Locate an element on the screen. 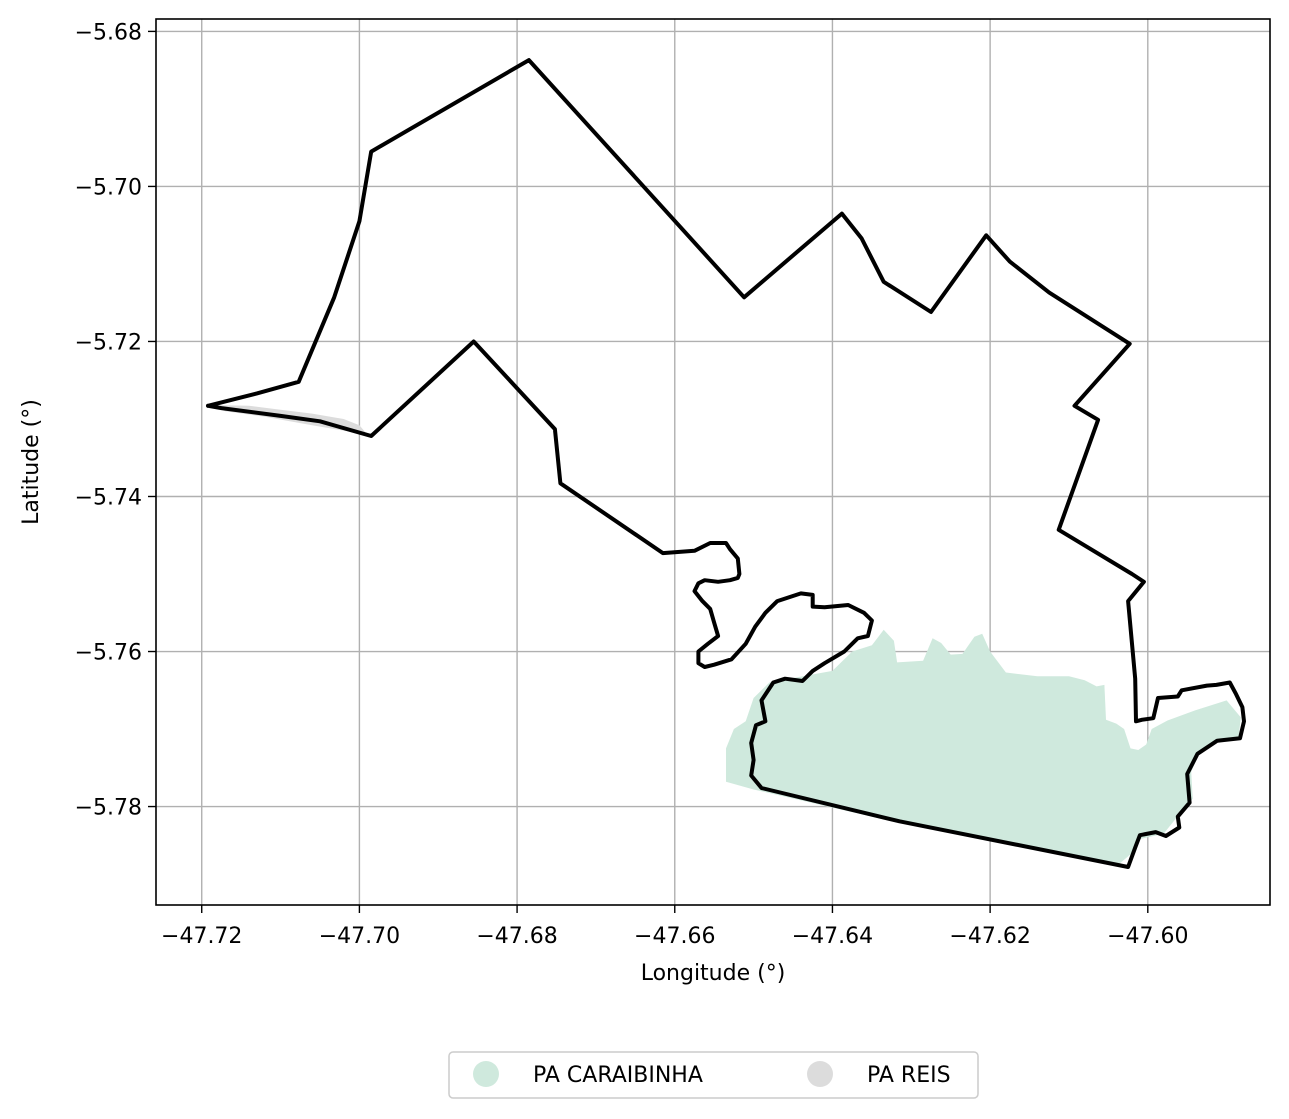  y-tick-label: −5.68 is located at coordinates (108, 32).